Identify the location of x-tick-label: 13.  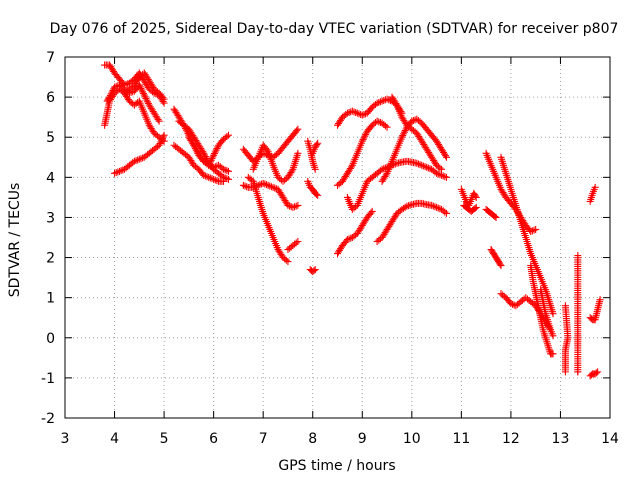
(561, 439).